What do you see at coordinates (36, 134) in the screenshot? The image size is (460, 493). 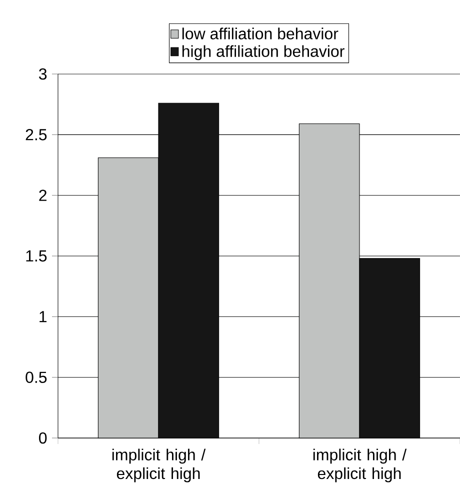 I see `y-tick-label: 2.5` at bounding box center [36, 134].